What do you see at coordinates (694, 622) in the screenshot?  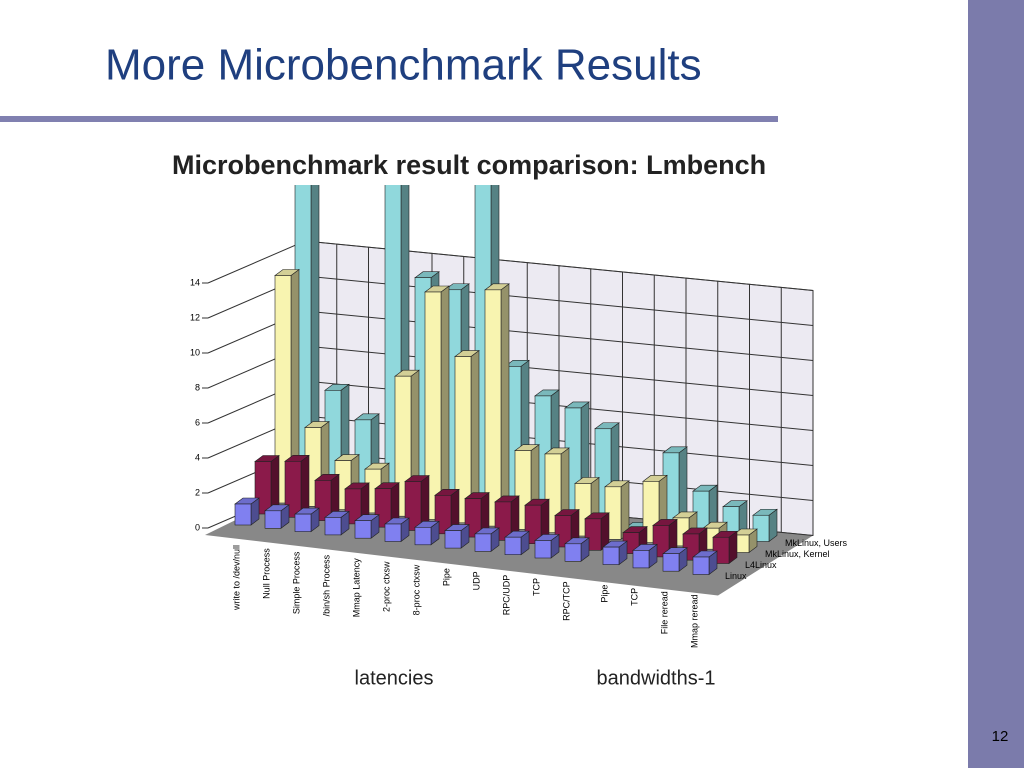 I see `x-tick-label: Mmap reread` at bounding box center [694, 622].